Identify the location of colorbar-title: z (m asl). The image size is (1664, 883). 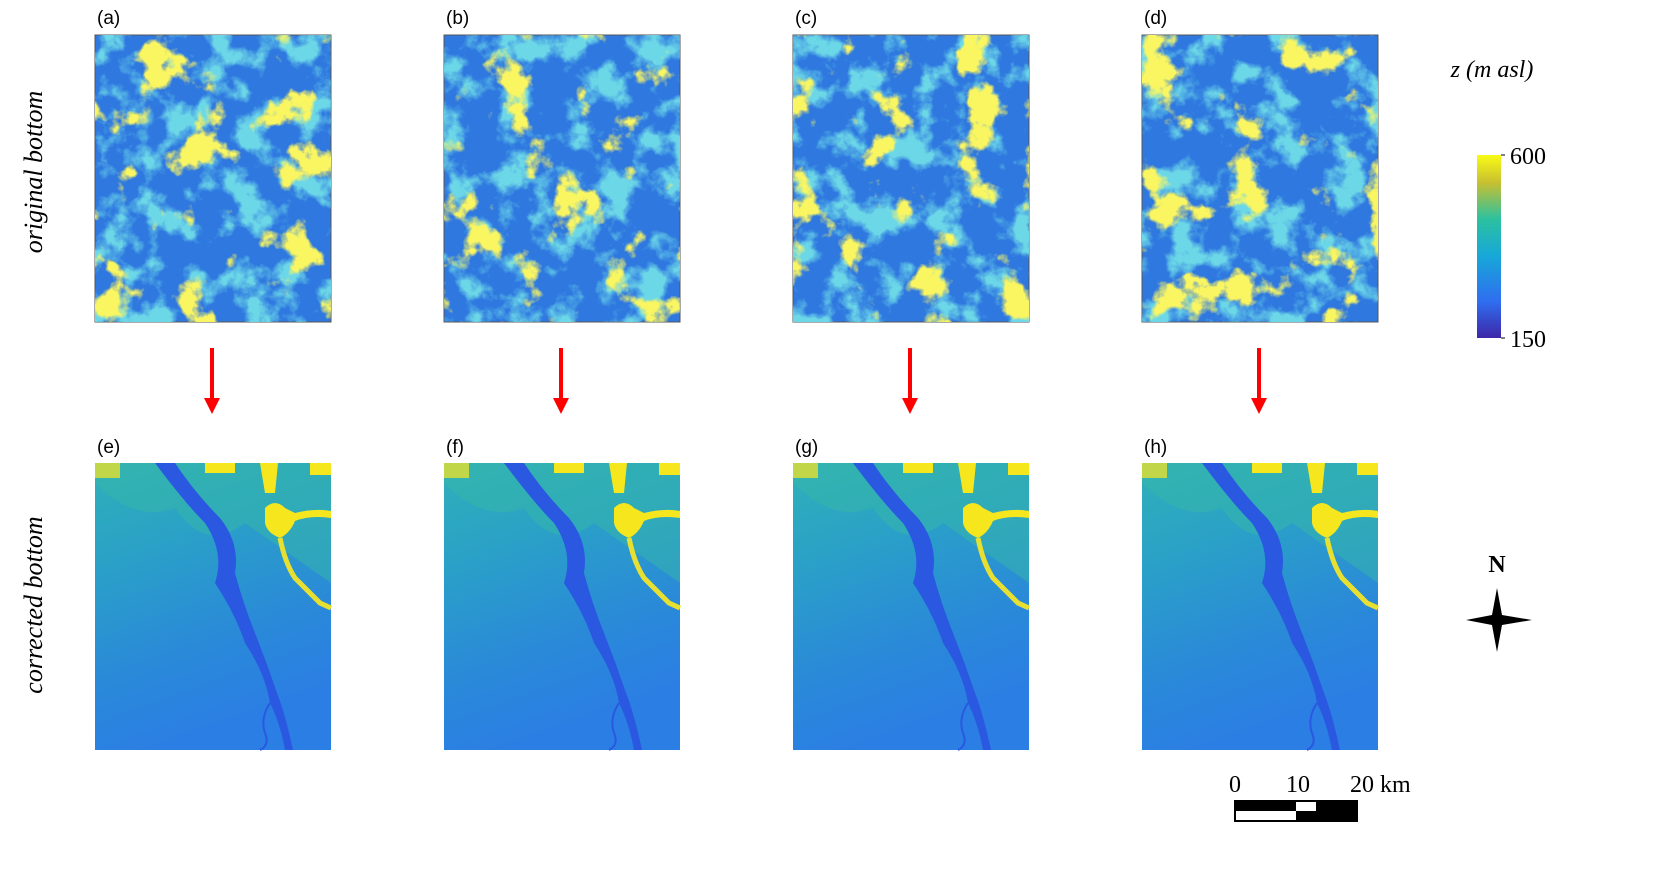
(1492, 70).